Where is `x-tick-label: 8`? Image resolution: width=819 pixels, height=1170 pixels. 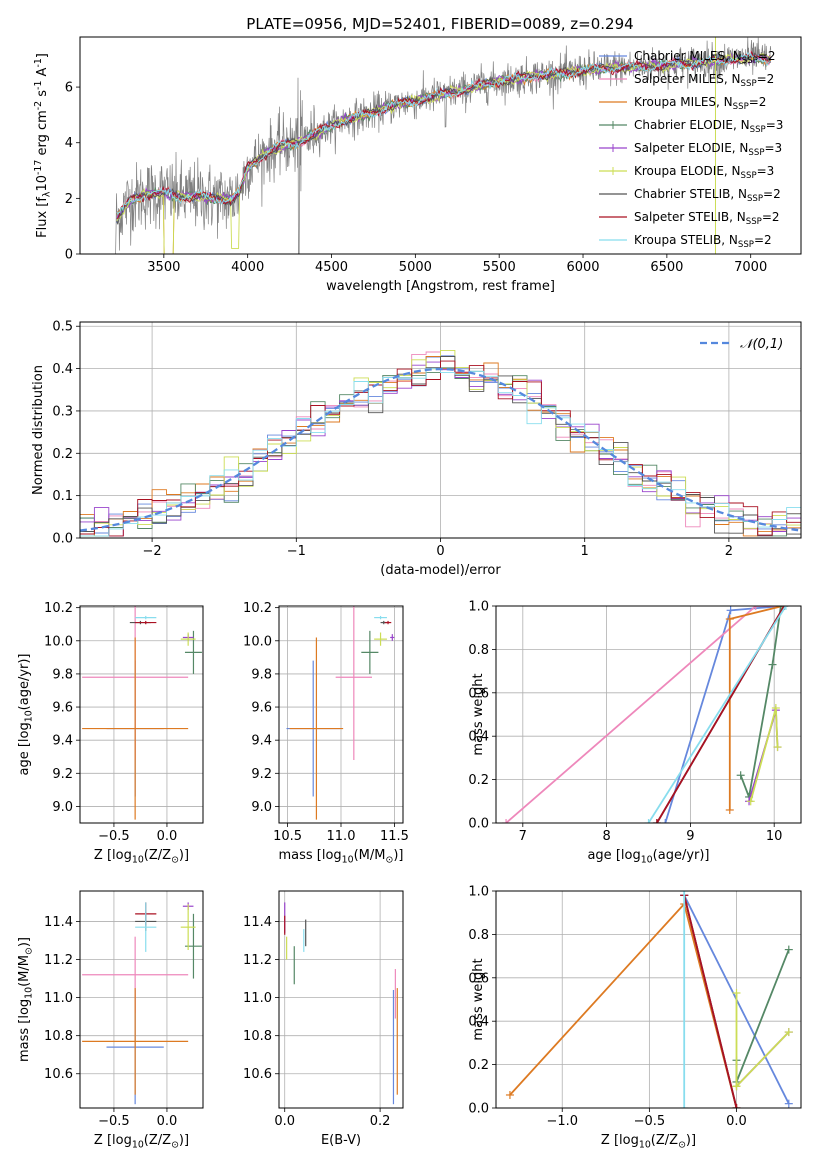
x-tick-label: 8 is located at coordinates (606, 836).